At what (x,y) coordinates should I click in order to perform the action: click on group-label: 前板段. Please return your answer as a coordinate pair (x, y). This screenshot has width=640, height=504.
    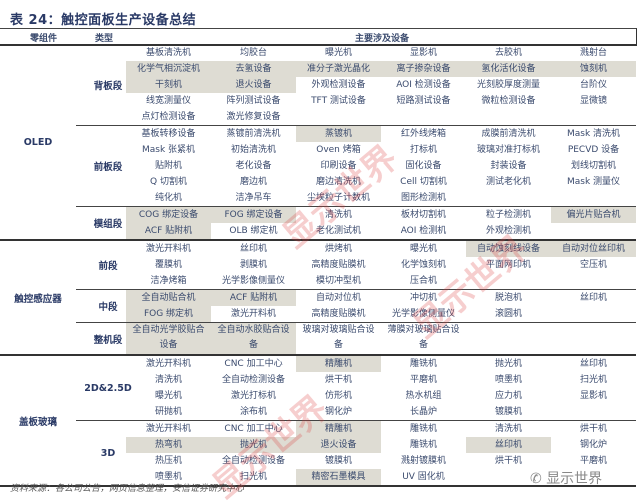
    Looking at the image, I should click on (108, 167).